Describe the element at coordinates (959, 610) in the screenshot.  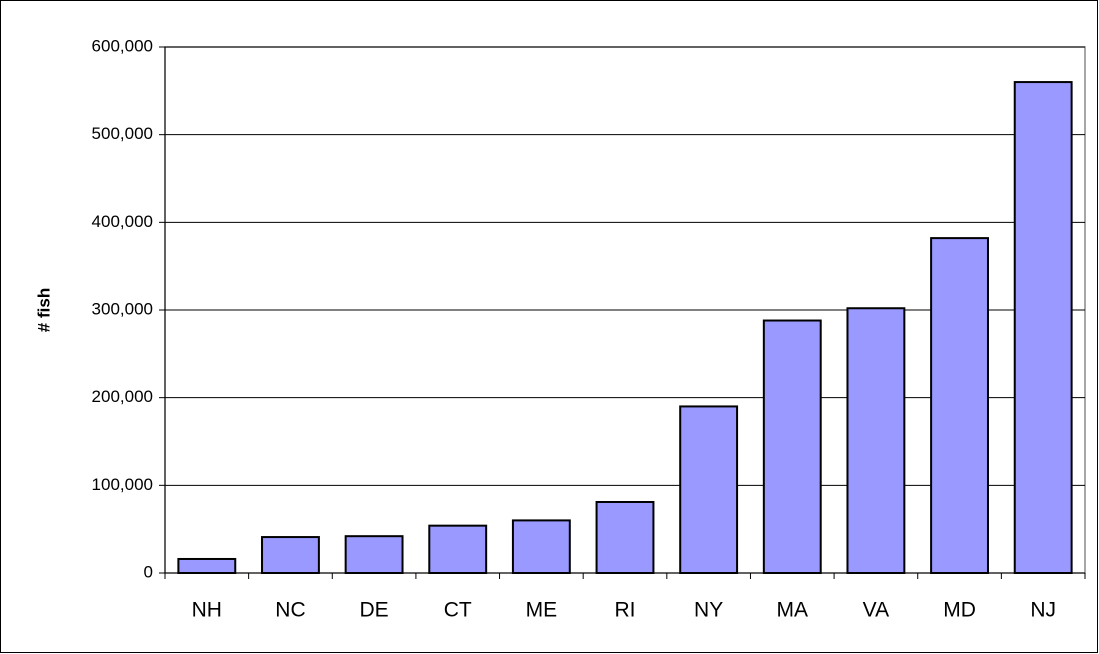
I see `x-tick-label: MD` at that location.